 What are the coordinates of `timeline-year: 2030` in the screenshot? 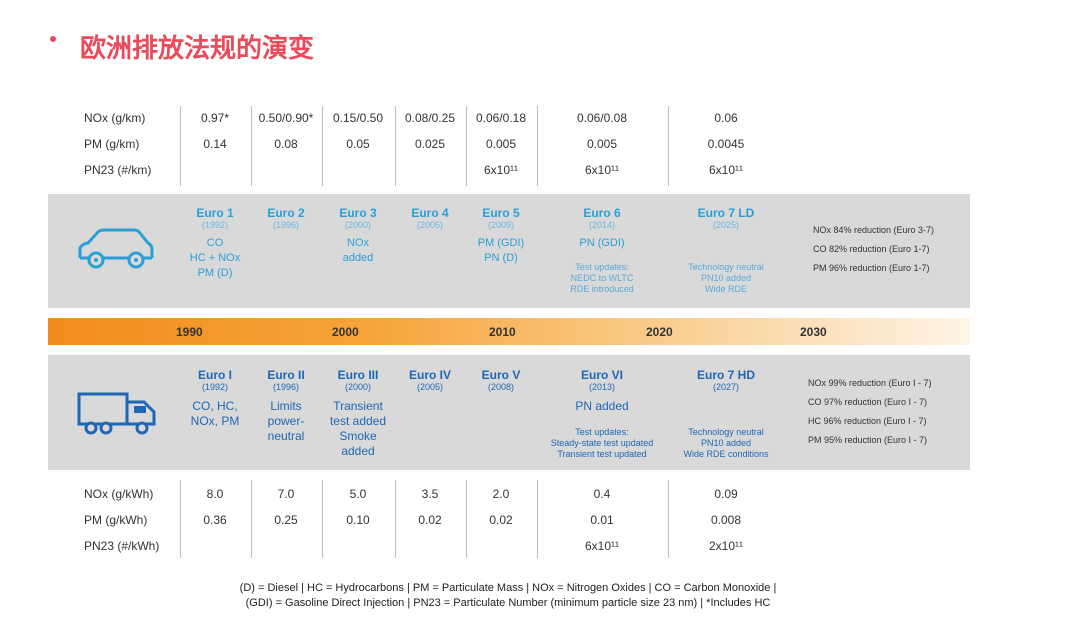 It's located at (813, 332).